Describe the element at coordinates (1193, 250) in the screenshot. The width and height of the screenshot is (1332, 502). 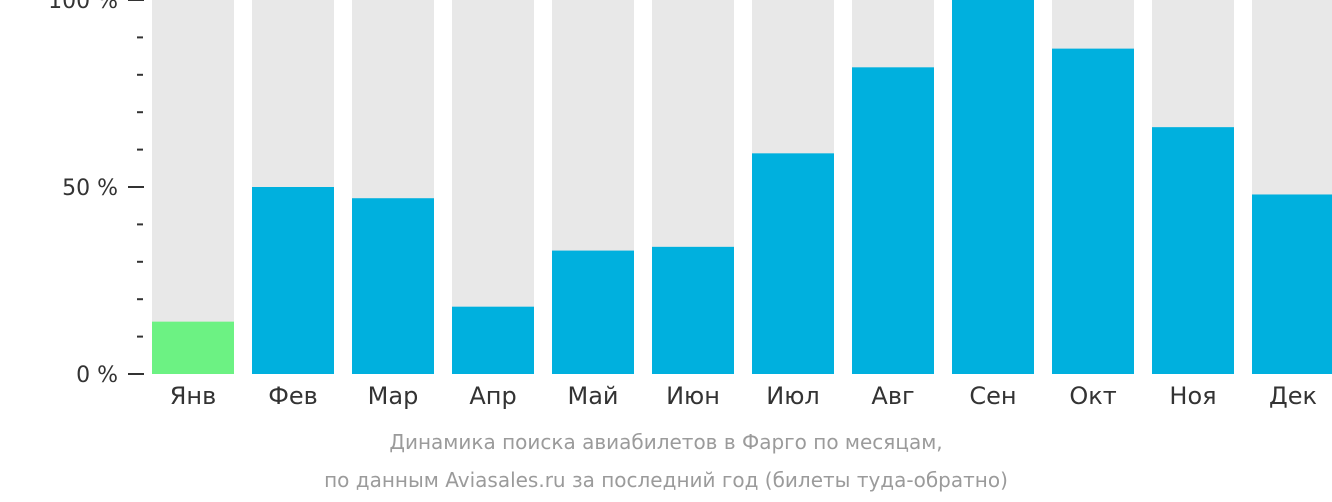
I see `bar-Ноя` at that location.